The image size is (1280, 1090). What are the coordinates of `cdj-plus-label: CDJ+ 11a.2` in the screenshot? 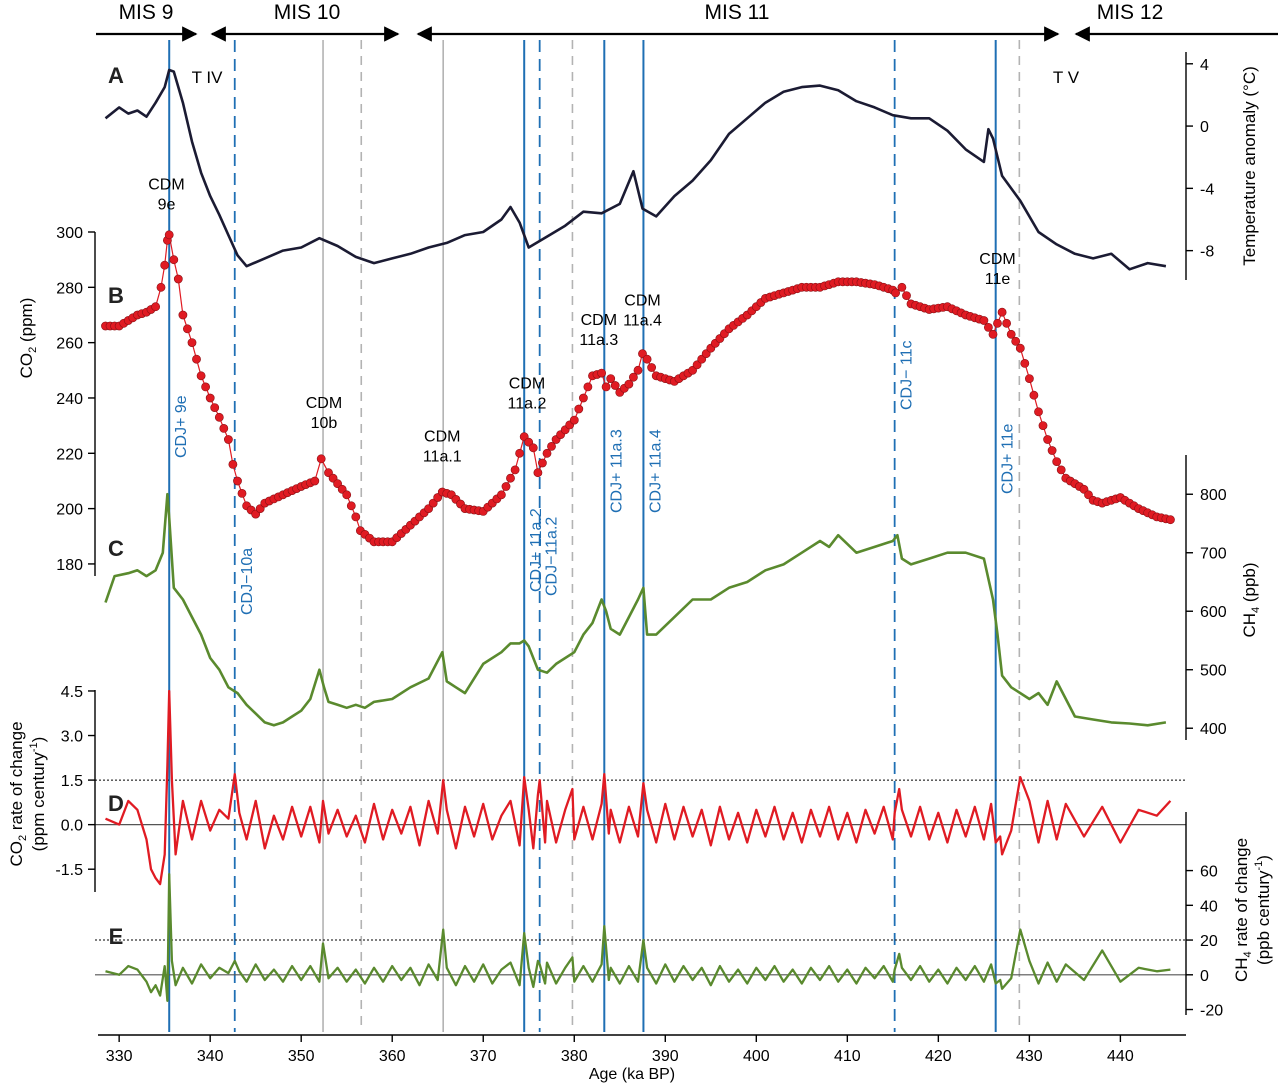 It's located at (536, 550).